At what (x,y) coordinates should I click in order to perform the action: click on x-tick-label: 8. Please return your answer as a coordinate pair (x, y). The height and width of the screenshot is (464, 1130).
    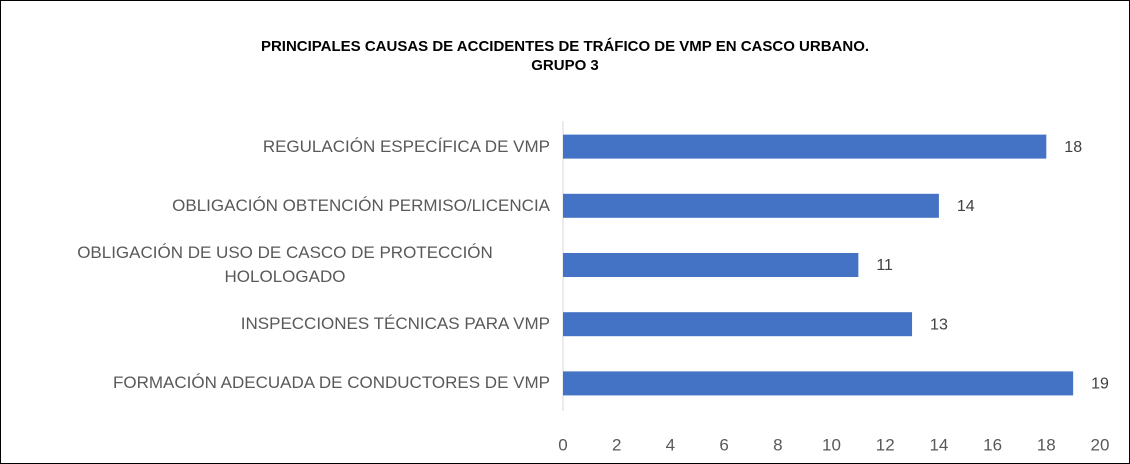
    Looking at the image, I should click on (777, 444).